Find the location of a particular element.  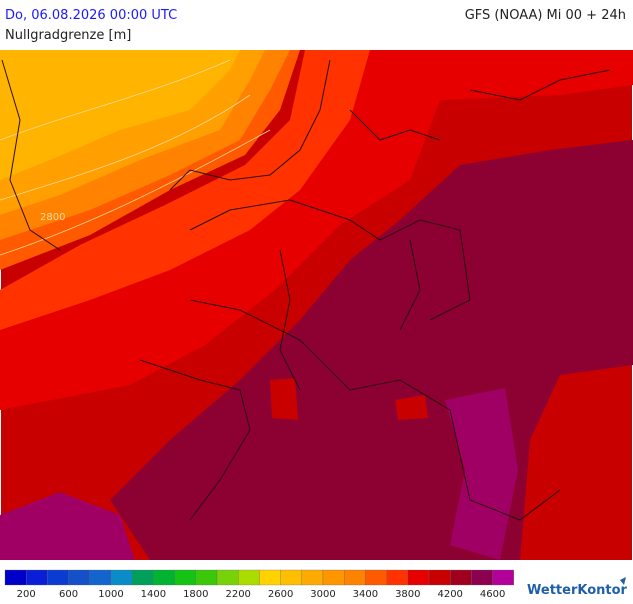

legend-tick: 1000 is located at coordinates (110, 594).